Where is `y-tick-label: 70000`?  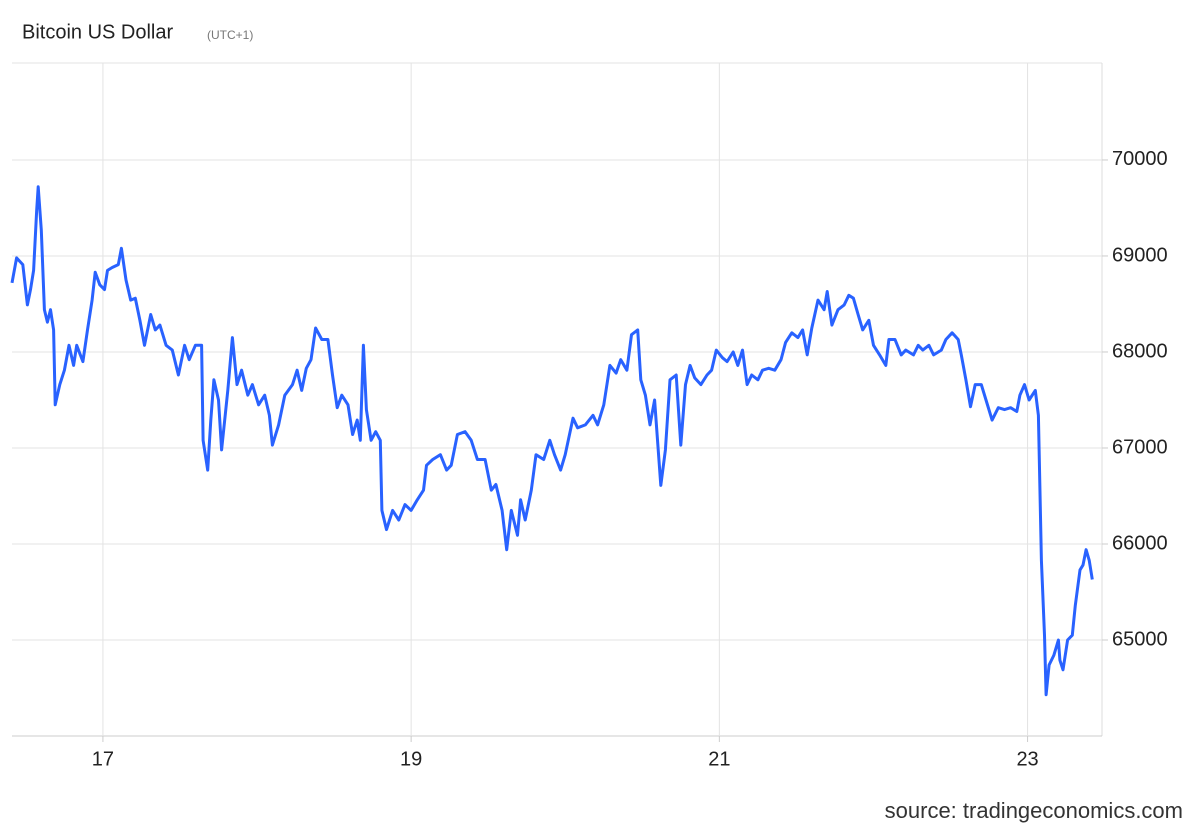 y-tick-label: 70000 is located at coordinates (1140, 159).